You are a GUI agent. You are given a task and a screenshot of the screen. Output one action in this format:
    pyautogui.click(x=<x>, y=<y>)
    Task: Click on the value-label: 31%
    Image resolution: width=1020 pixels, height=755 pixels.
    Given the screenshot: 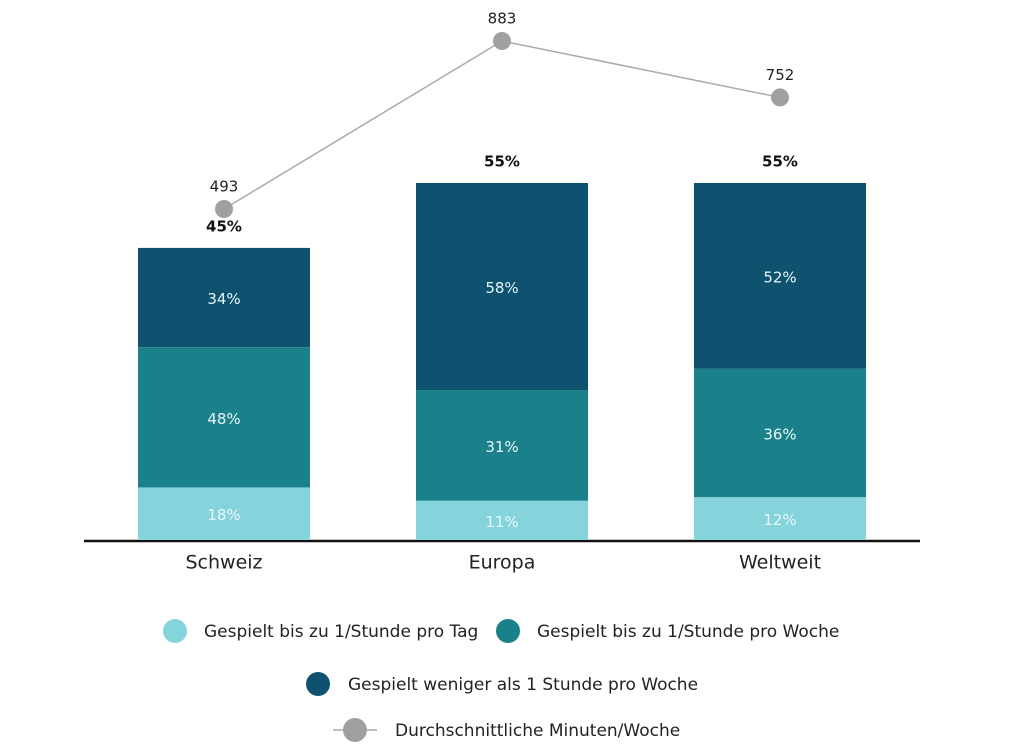 What is the action you would take?
    pyautogui.click(x=501, y=447)
    